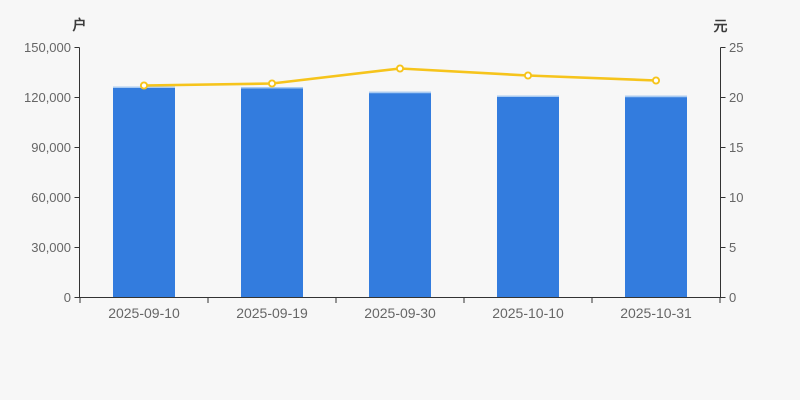 The height and width of the screenshot is (400, 800). I want to click on x-axis-tick-label: 2025-09-10, so click(144, 313).